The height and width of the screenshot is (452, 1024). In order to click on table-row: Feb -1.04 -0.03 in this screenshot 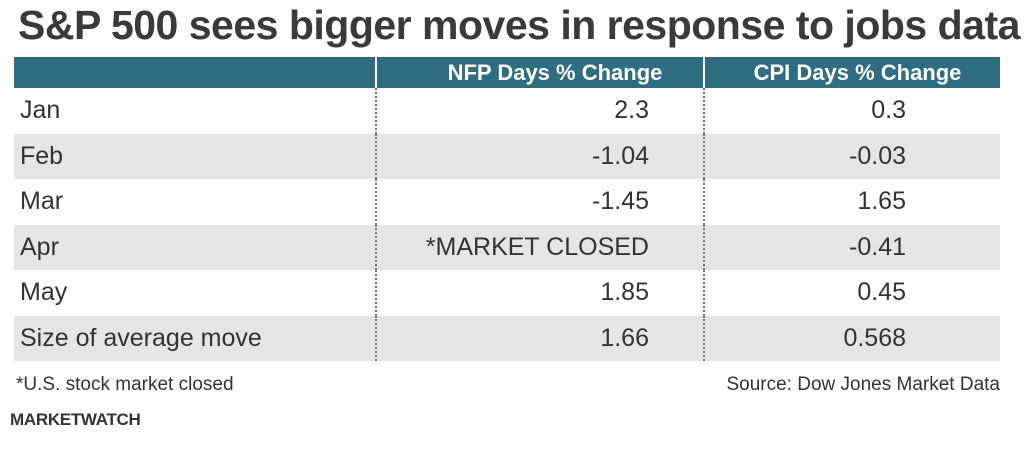, I will do `click(507, 156)`.